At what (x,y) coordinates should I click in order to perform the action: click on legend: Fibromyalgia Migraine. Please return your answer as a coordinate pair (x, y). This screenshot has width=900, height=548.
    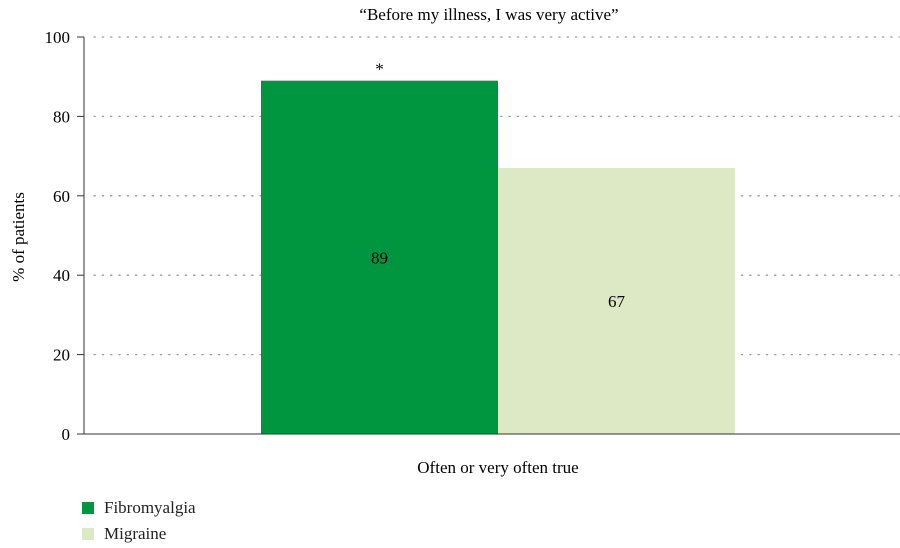
    Looking at the image, I should click on (139, 521).